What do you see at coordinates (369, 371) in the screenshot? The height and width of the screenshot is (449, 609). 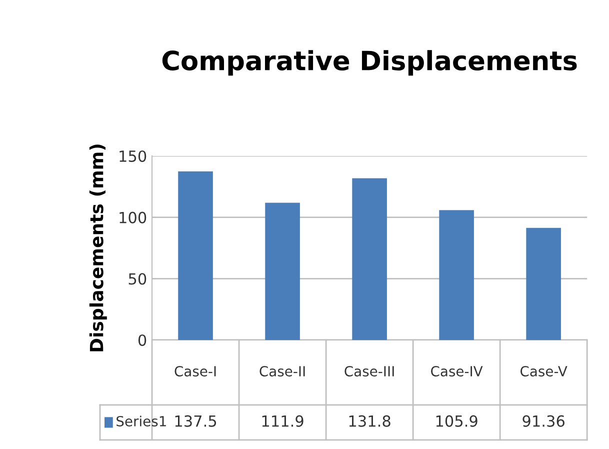 I see `x-tick-label: Case-III` at bounding box center [369, 371].